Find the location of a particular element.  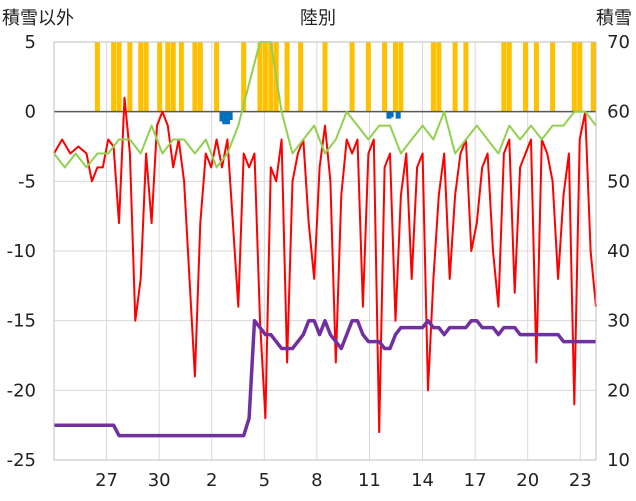

y-left-label: 積雪以外 is located at coordinates (38, 18).